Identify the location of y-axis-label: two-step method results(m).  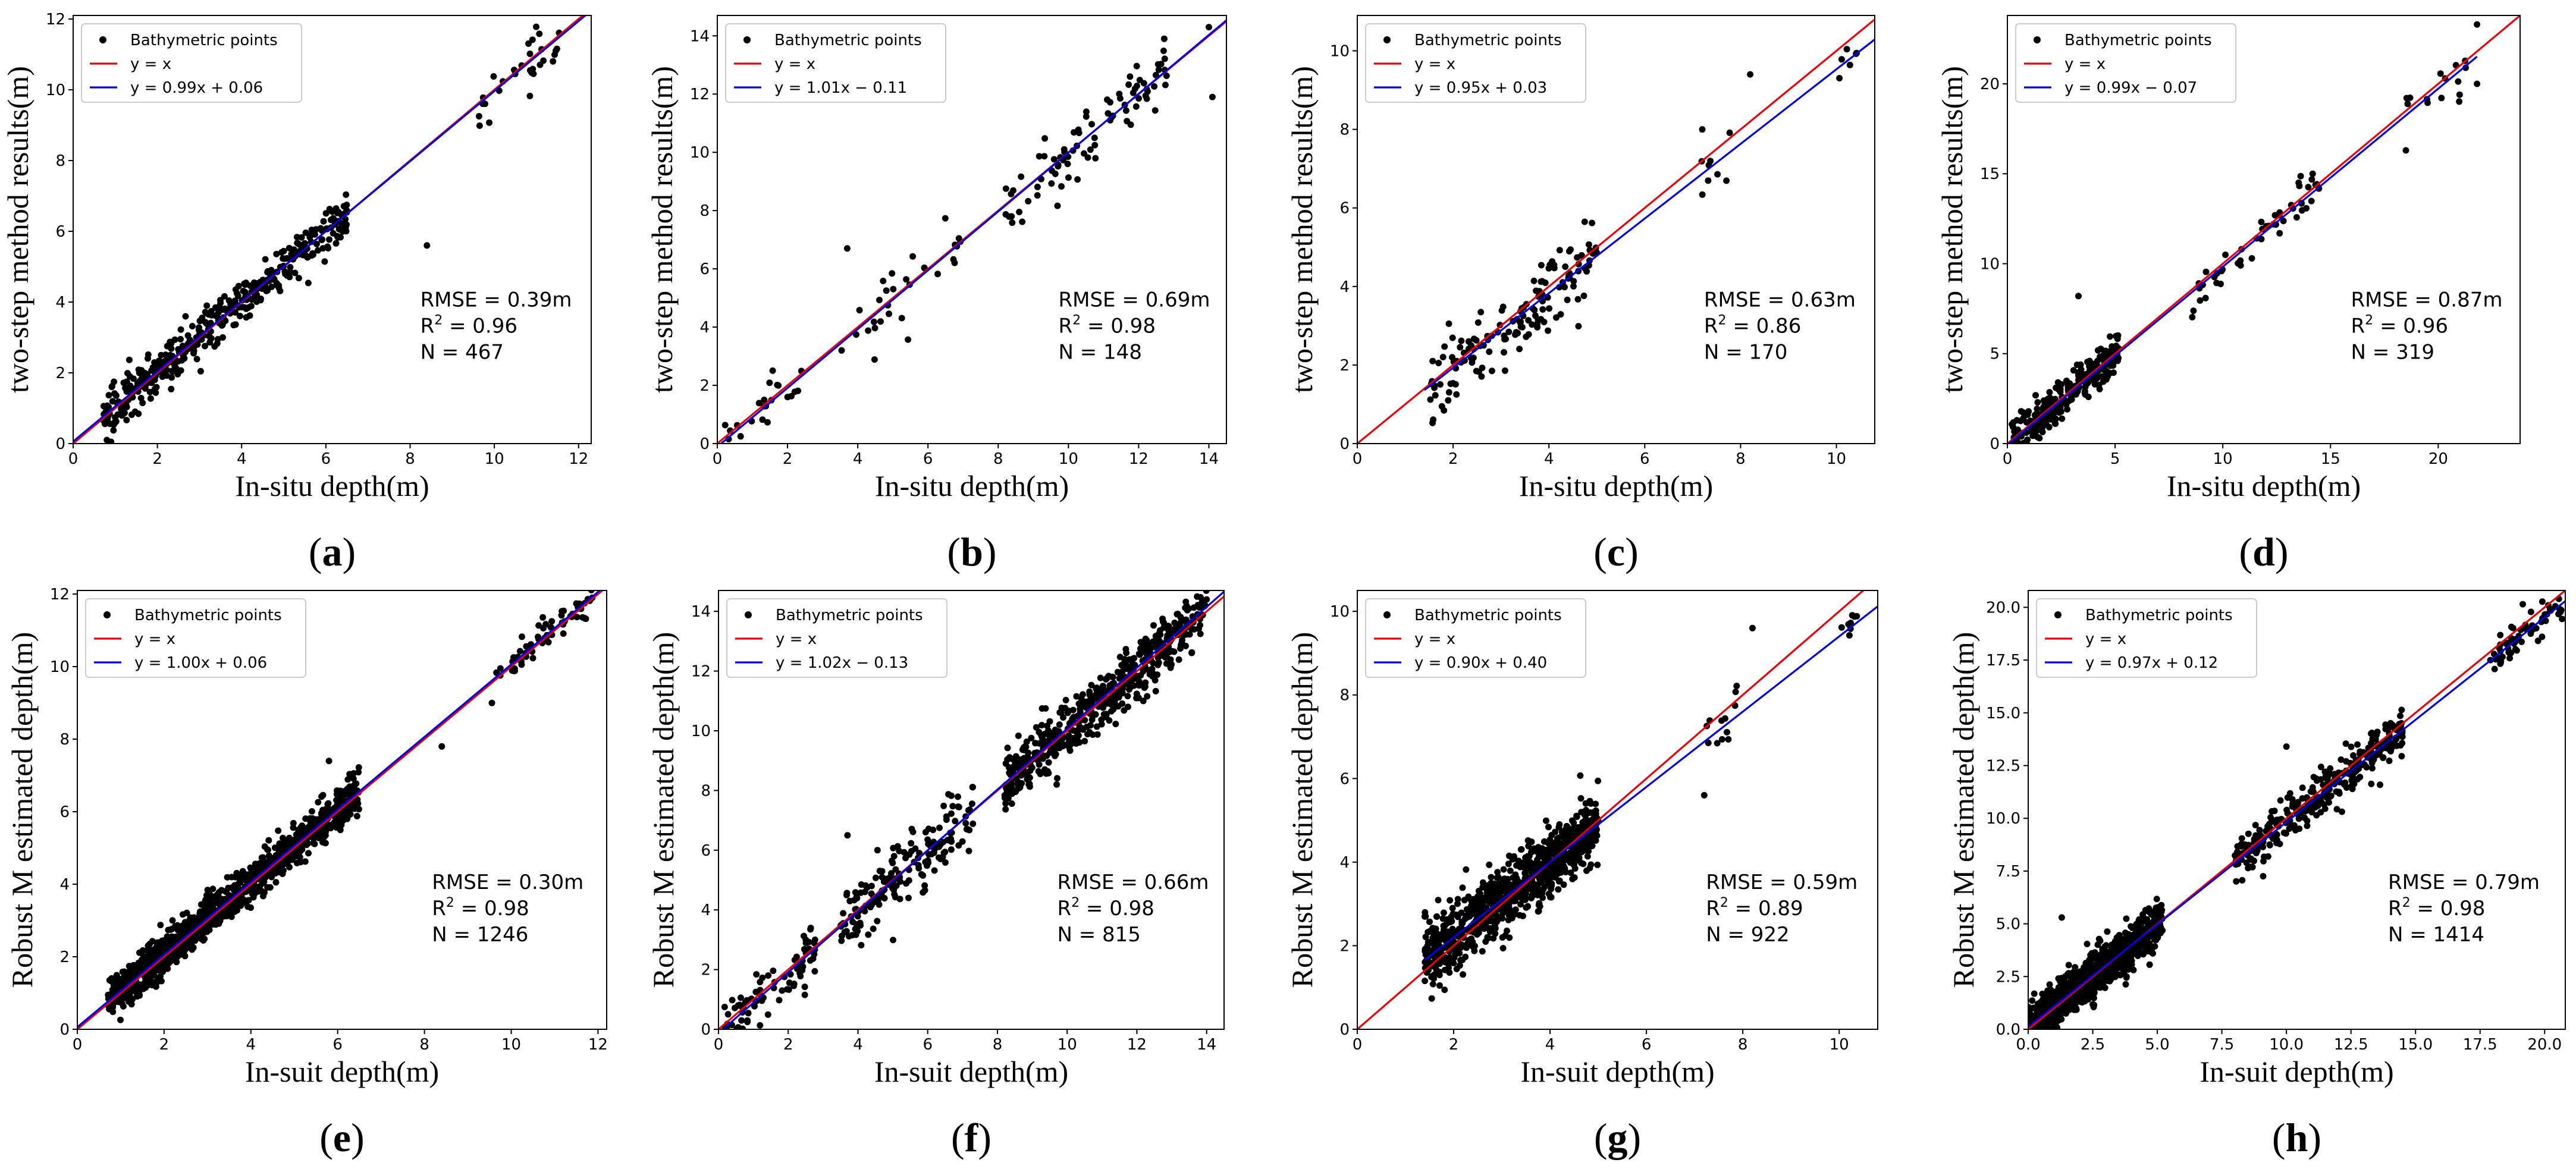
(17, 229).